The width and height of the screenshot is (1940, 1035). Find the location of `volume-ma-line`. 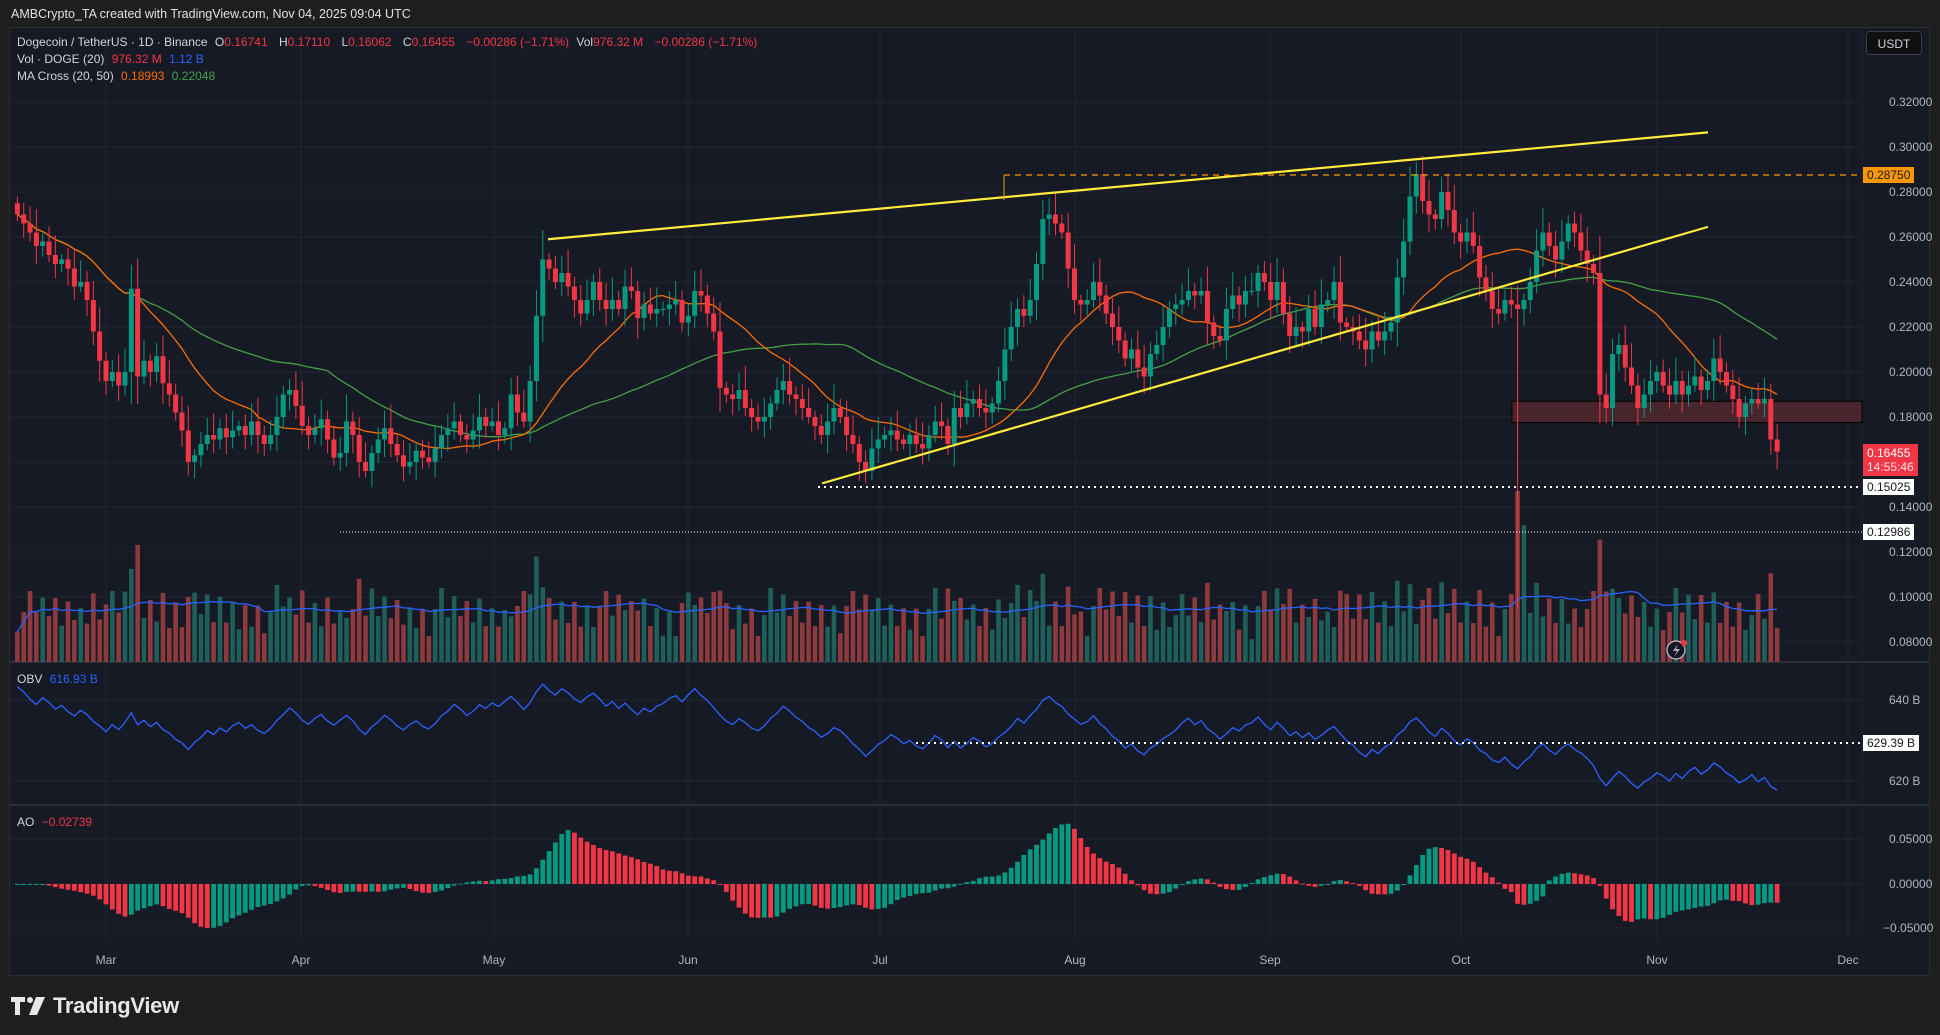

volume-ma-line is located at coordinates (897, 611).